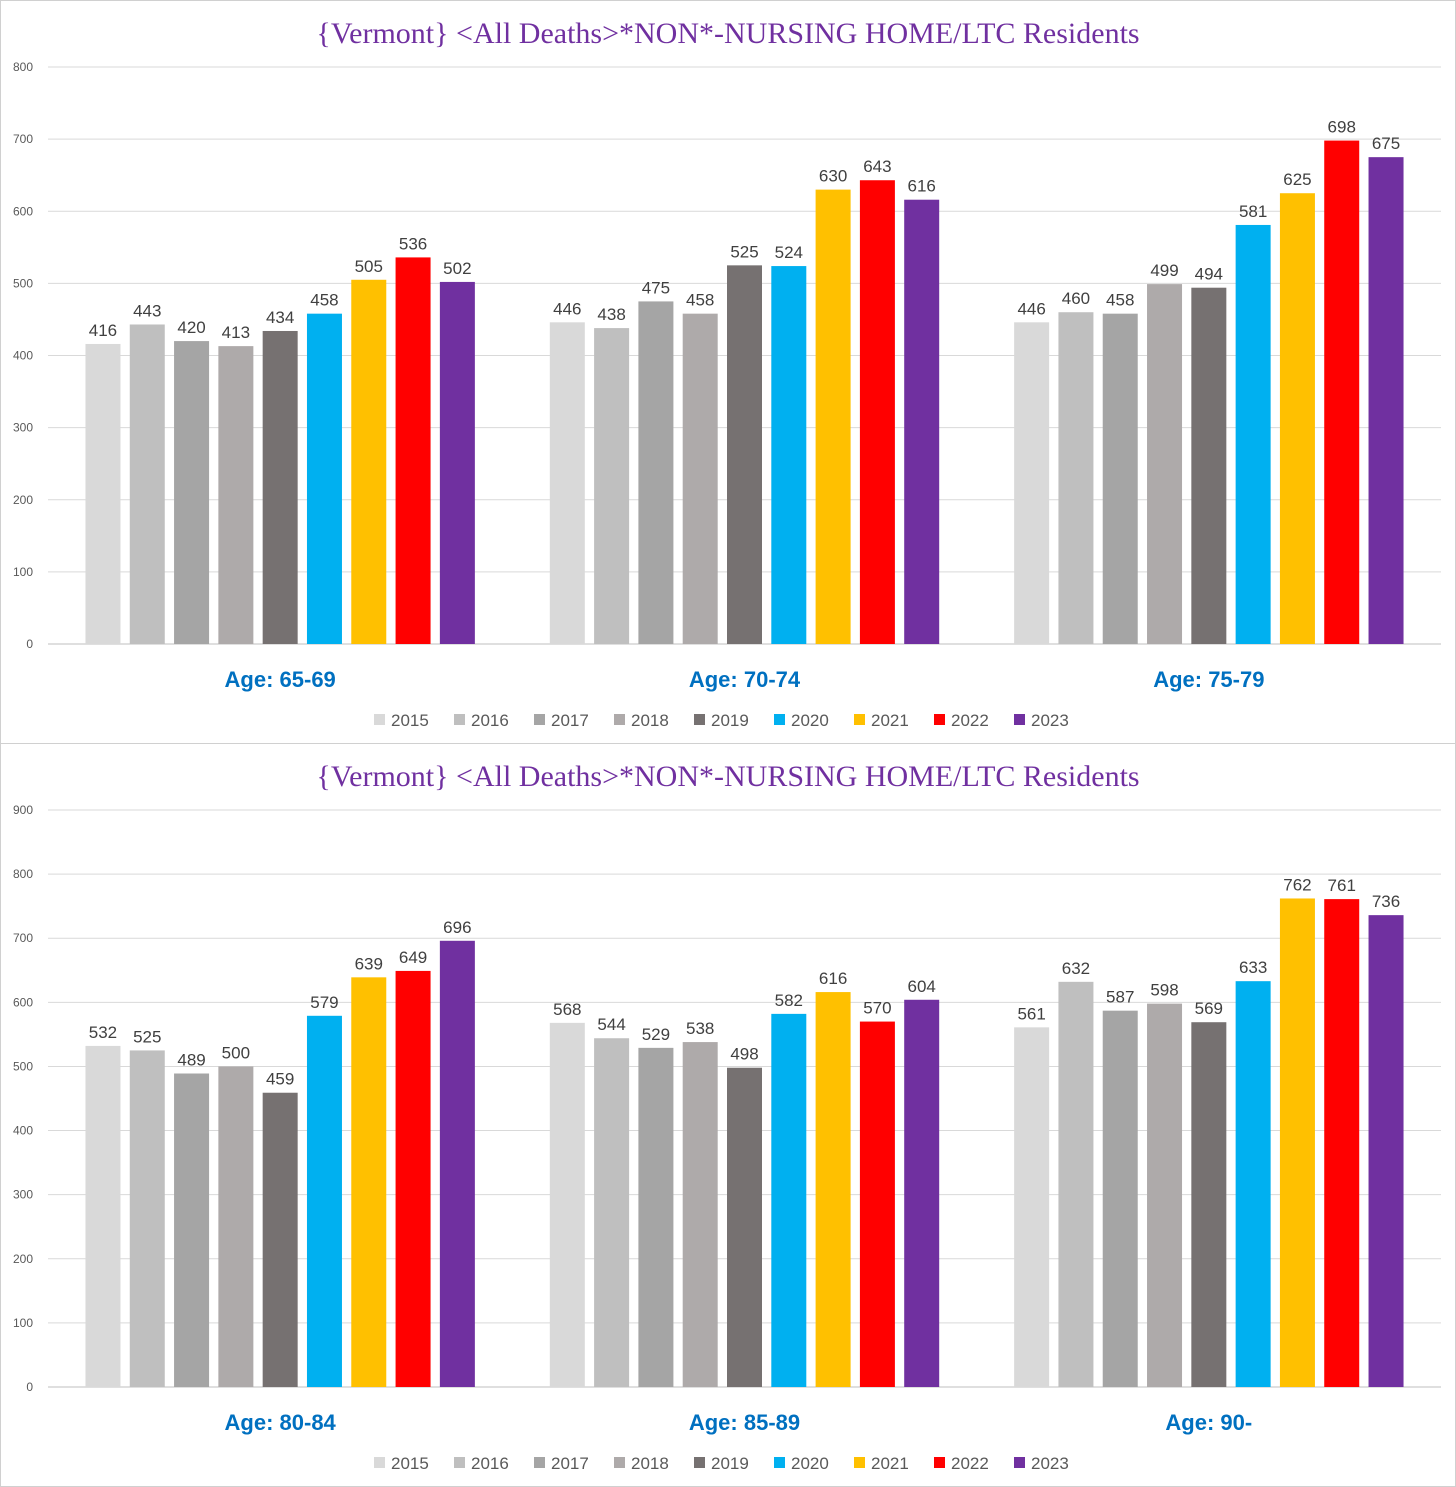 The image size is (1456, 1487). I want to click on legend-swatch-2022, so click(939, 719).